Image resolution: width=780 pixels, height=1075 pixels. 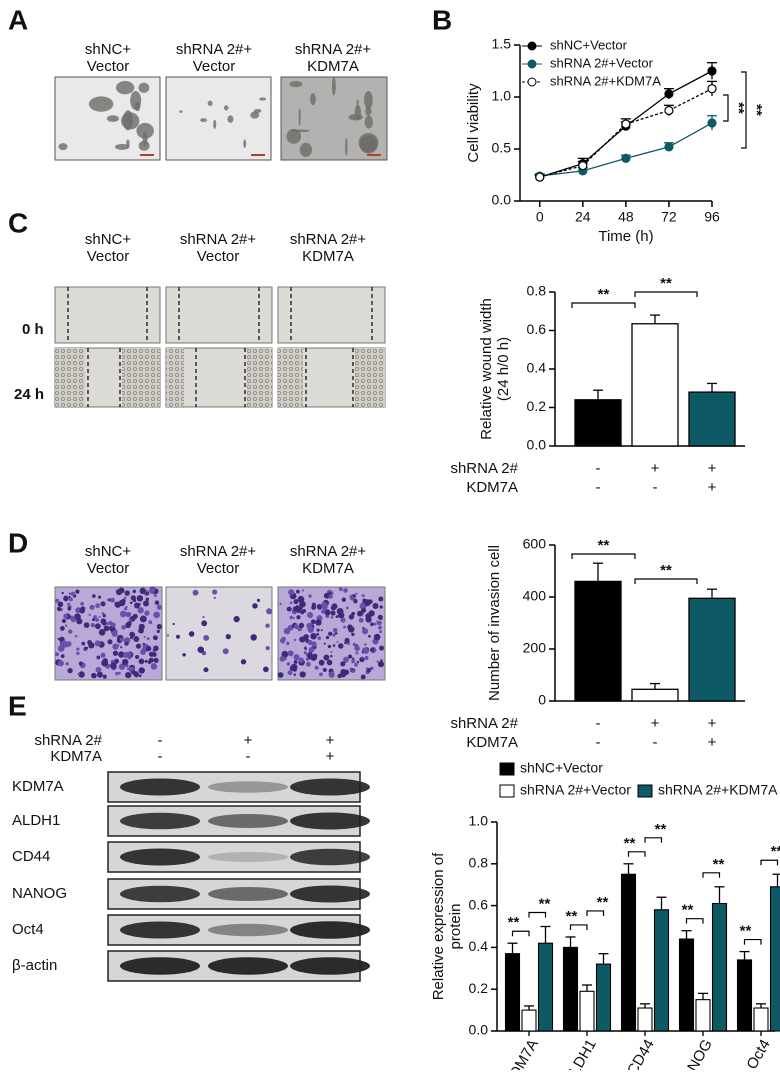 I want to click on condition-label: shRNA 2#, so click(x=68, y=740).